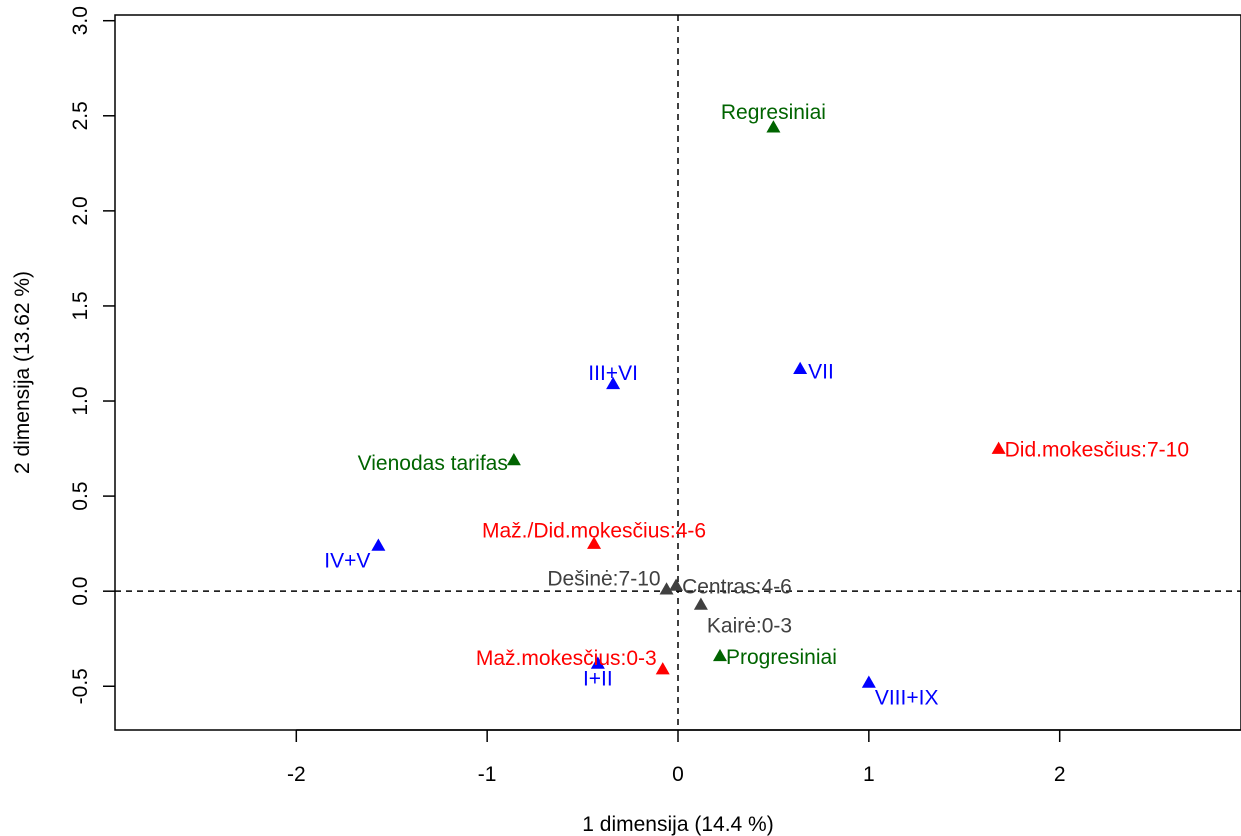 The height and width of the screenshot is (836, 1241). What do you see at coordinates (603, 578) in the screenshot?
I see `data-point-label: Dešinė:7-10` at bounding box center [603, 578].